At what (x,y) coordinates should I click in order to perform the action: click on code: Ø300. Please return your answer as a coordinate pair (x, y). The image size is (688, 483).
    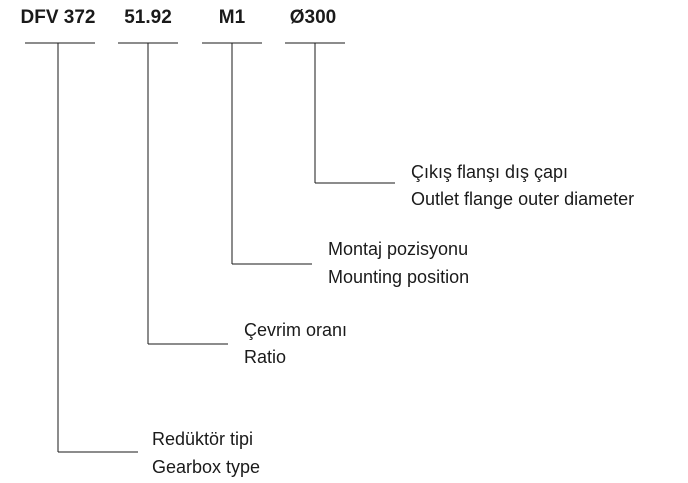
    Looking at the image, I should click on (313, 17).